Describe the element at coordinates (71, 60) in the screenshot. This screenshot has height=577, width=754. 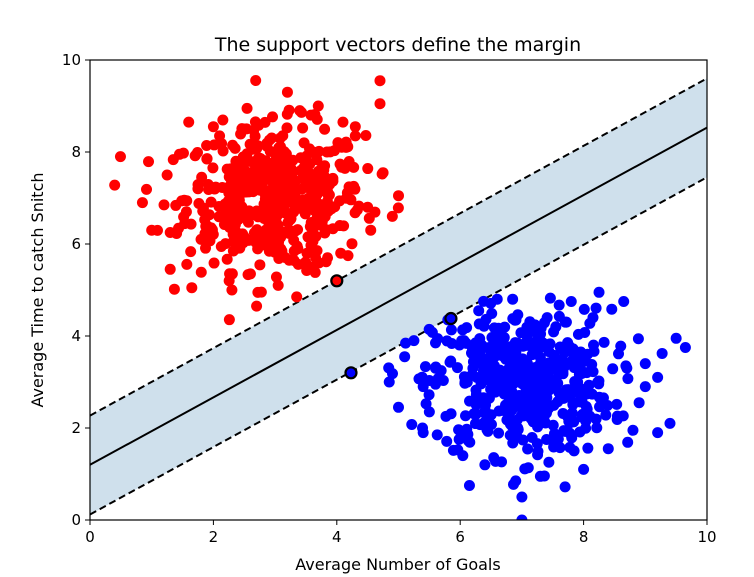
I see `y-tick-label: 10` at that location.